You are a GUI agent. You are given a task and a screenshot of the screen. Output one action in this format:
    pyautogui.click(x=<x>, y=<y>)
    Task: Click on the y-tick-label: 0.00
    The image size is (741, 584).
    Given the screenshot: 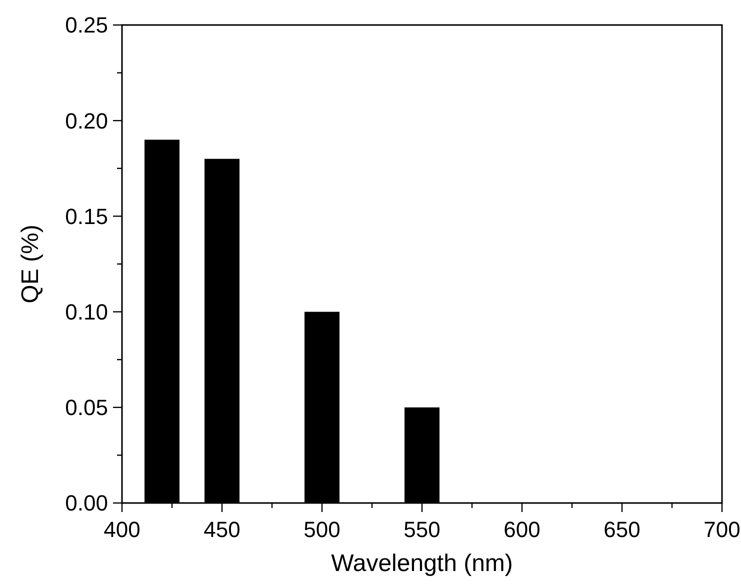 What is the action you would take?
    pyautogui.click(x=86, y=503)
    